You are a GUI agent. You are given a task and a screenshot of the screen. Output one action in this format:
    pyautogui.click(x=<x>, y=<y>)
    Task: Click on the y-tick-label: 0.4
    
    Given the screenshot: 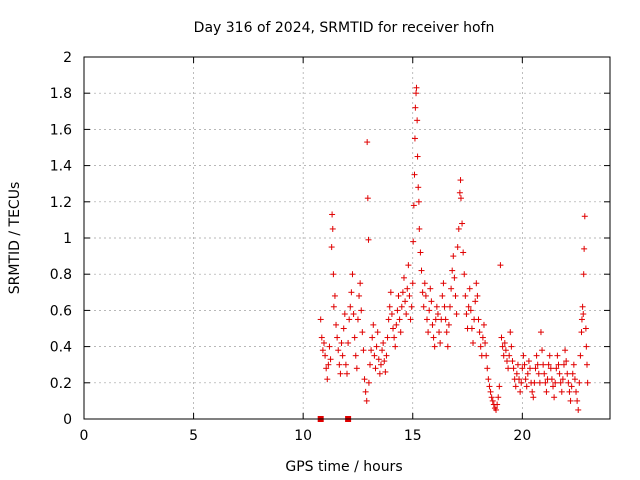 What is the action you would take?
    pyautogui.click(x=61, y=348)
    